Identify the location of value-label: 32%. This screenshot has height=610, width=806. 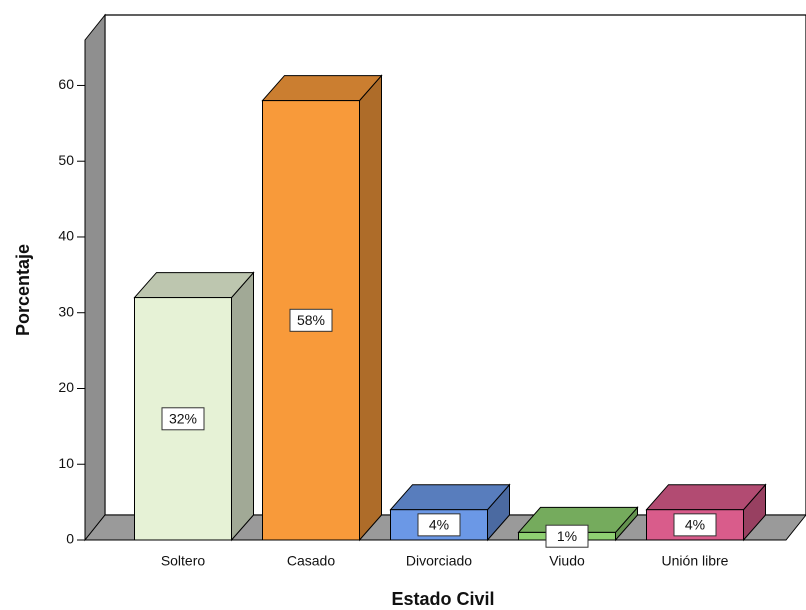
(183, 418).